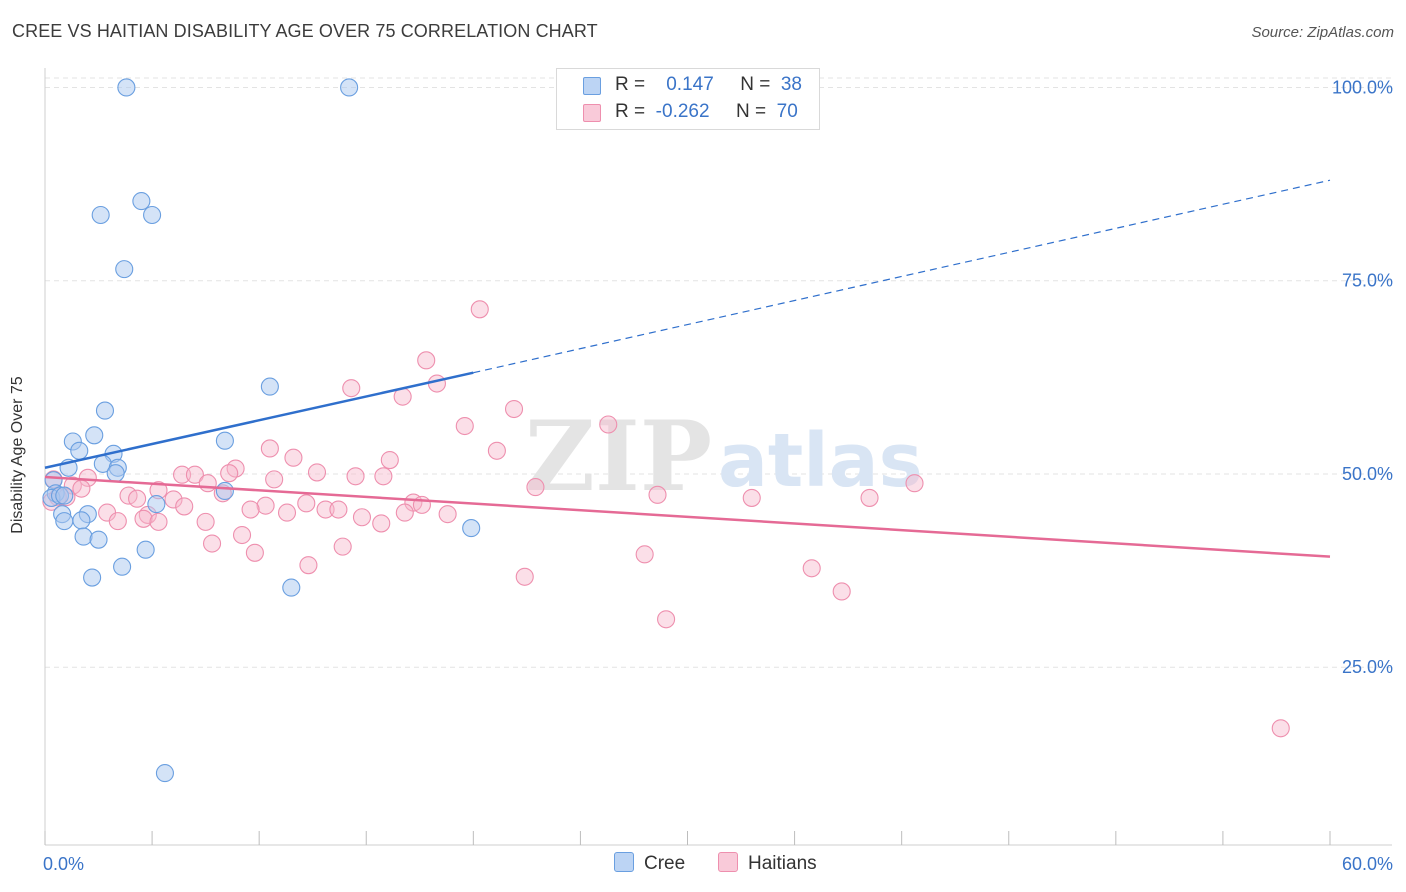 This screenshot has height=892, width=1406. I want to click on y-axis-label: Disability Age Over 75, so click(17, 455).